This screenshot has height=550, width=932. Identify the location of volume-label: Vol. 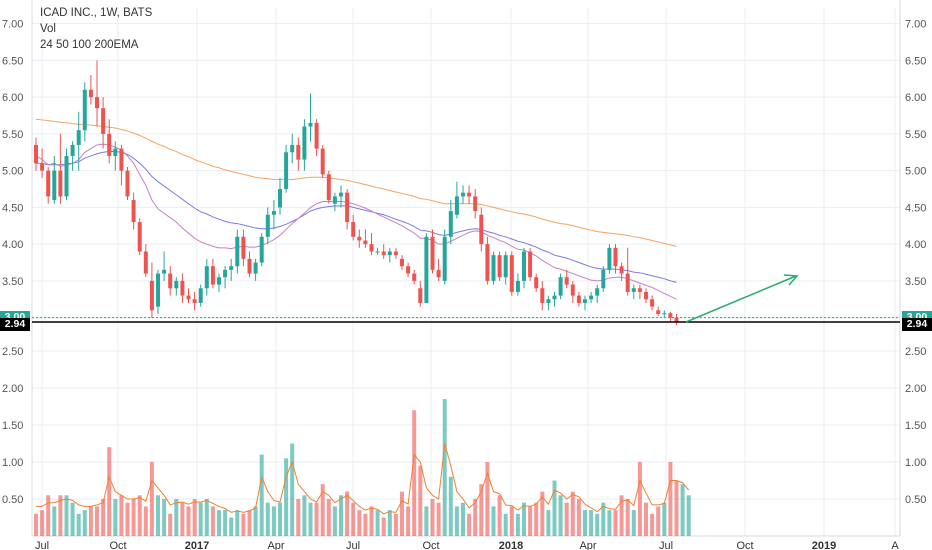
(48, 29).